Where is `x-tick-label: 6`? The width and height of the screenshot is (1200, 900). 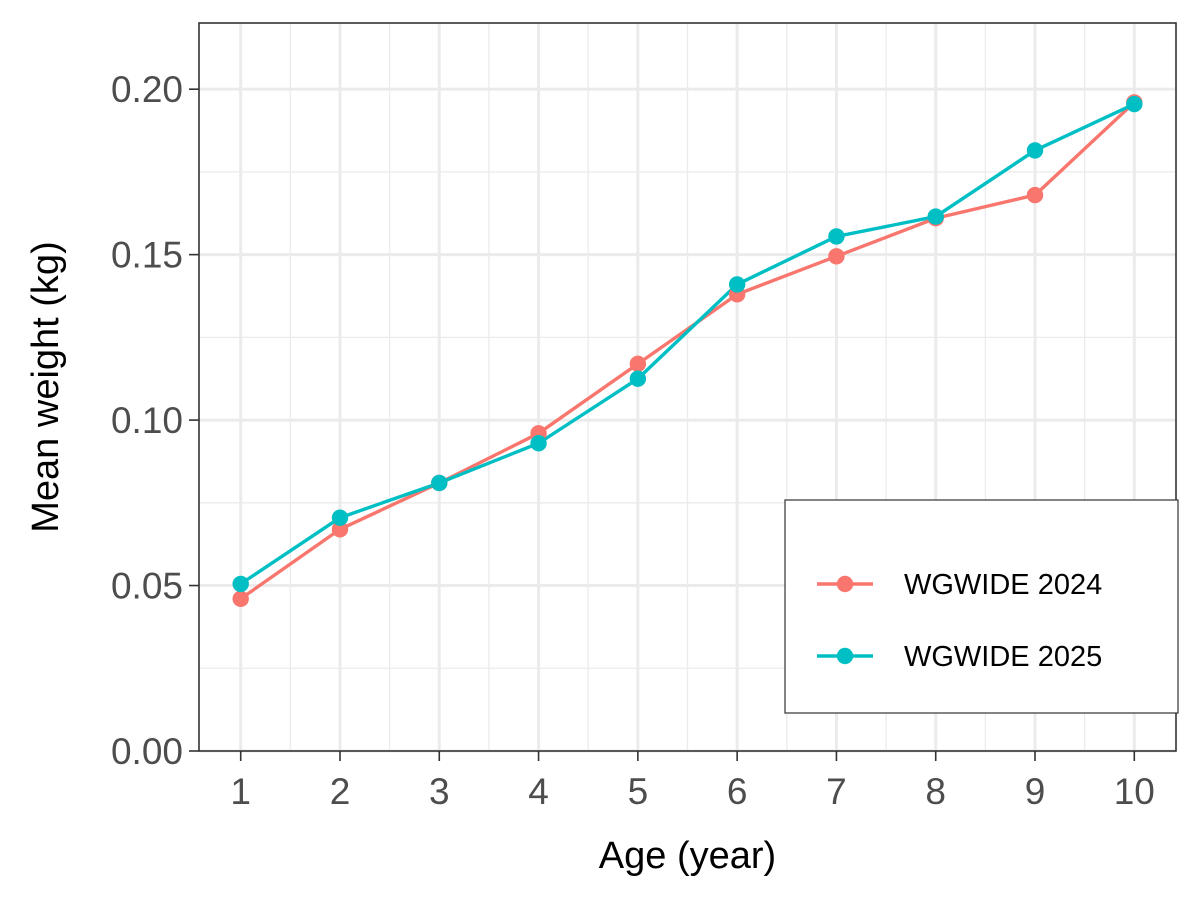 x-tick-label: 6 is located at coordinates (737, 791).